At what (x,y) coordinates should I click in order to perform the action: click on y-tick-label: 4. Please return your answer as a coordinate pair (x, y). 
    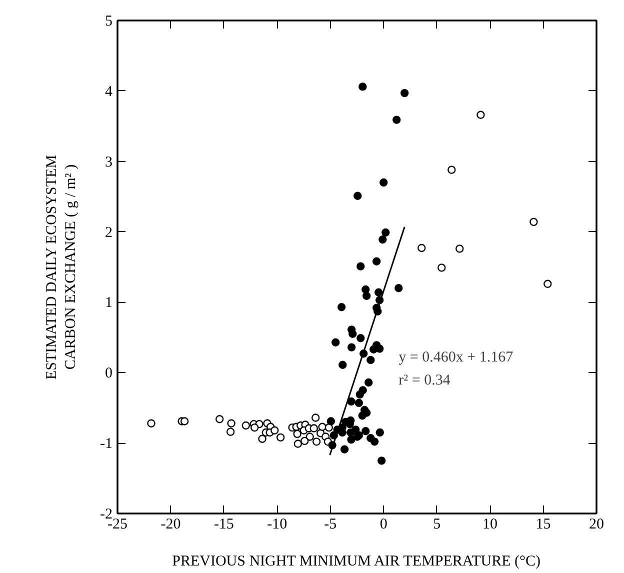
    Looking at the image, I should click on (109, 92).